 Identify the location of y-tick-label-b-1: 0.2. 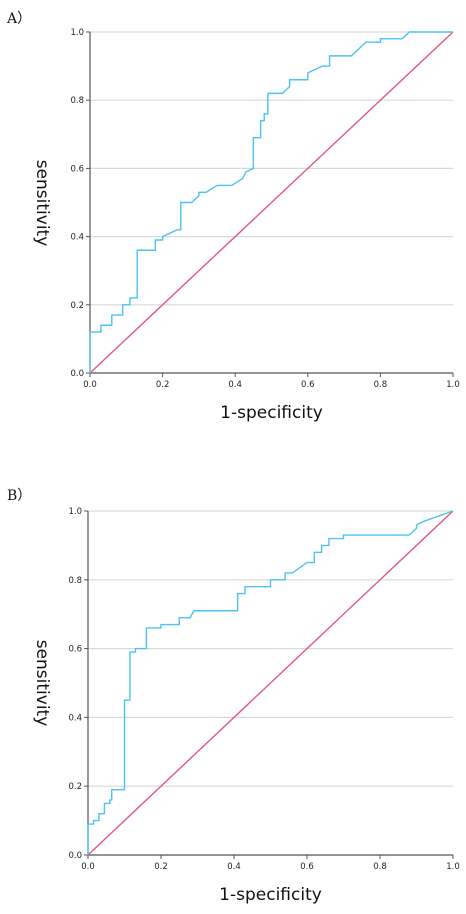
(75, 787).